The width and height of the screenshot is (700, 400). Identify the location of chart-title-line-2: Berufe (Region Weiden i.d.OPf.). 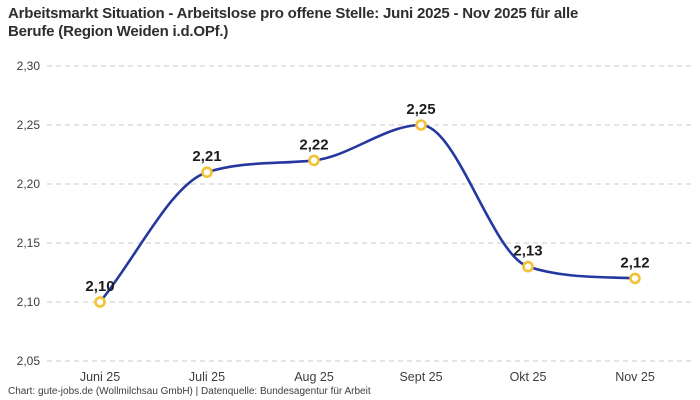
(118, 31).